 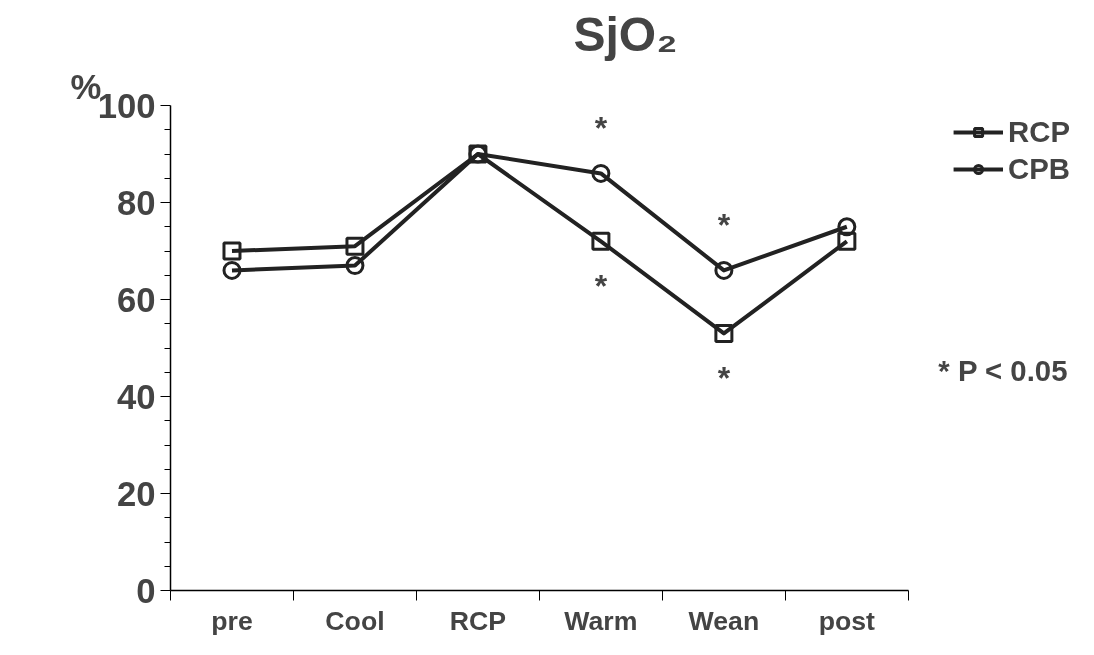 I want to click on y-tick-label: 0, so click(x=146, y=590).